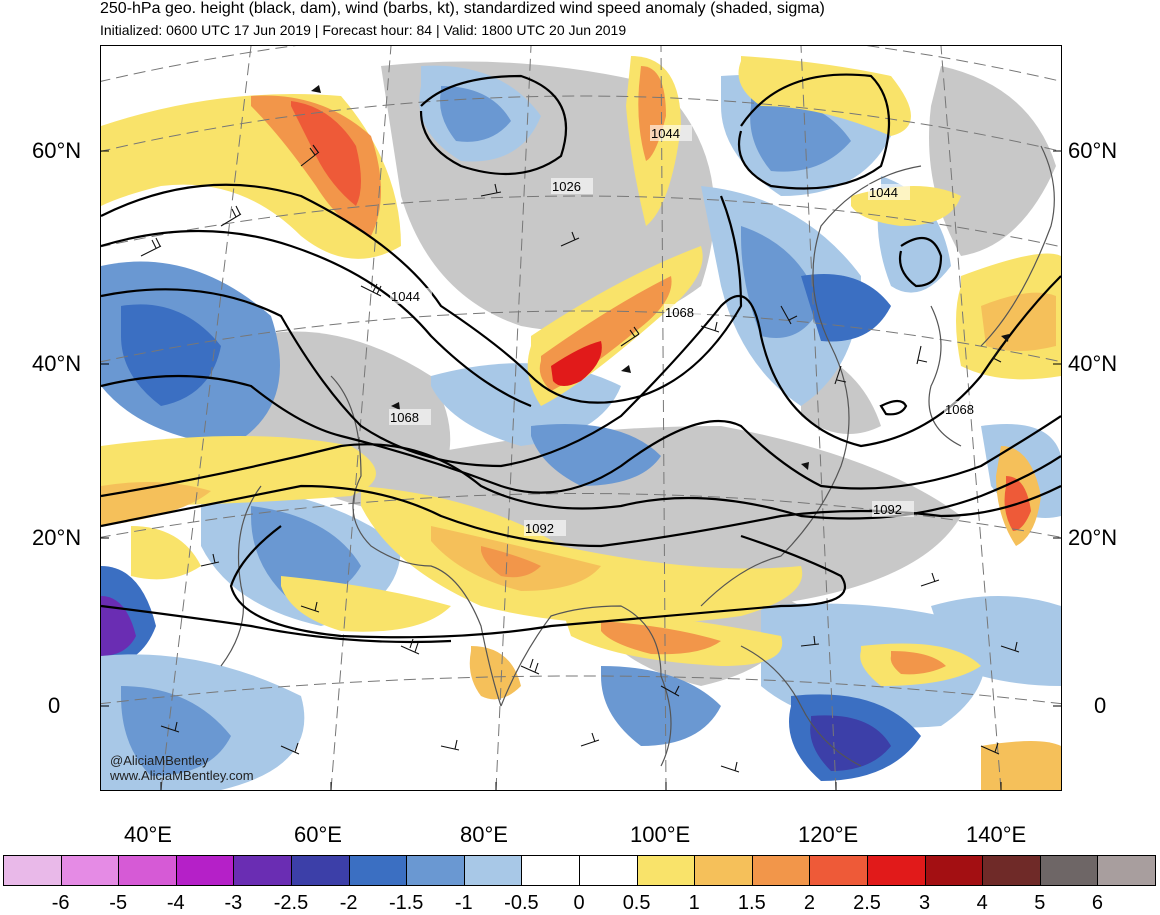  What do you see at coordinates (660, 834) in the screenshot?
I see `lon-label-100e: 100°E` at bounding box center [660, 834].